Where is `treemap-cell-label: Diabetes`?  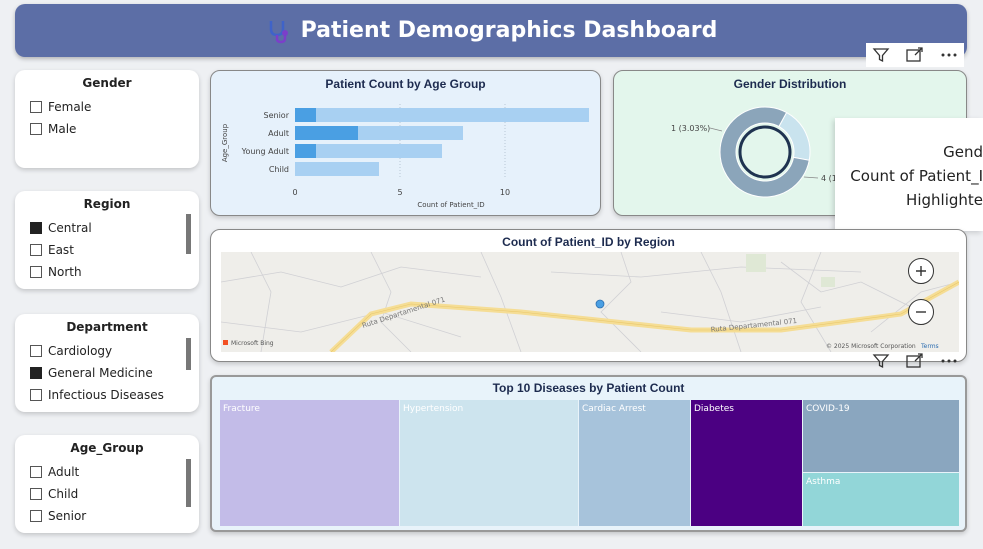
treemap-cell-label: Diabetes is located at coordinates (714, 409).